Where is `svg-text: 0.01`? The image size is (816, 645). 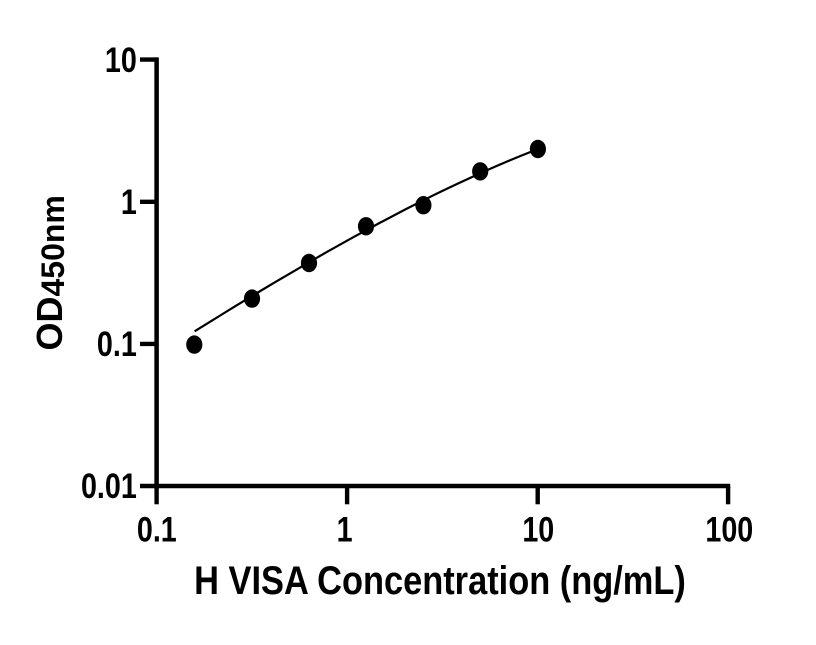 svg-text: 0.01 is located at coordinates (109, 485).